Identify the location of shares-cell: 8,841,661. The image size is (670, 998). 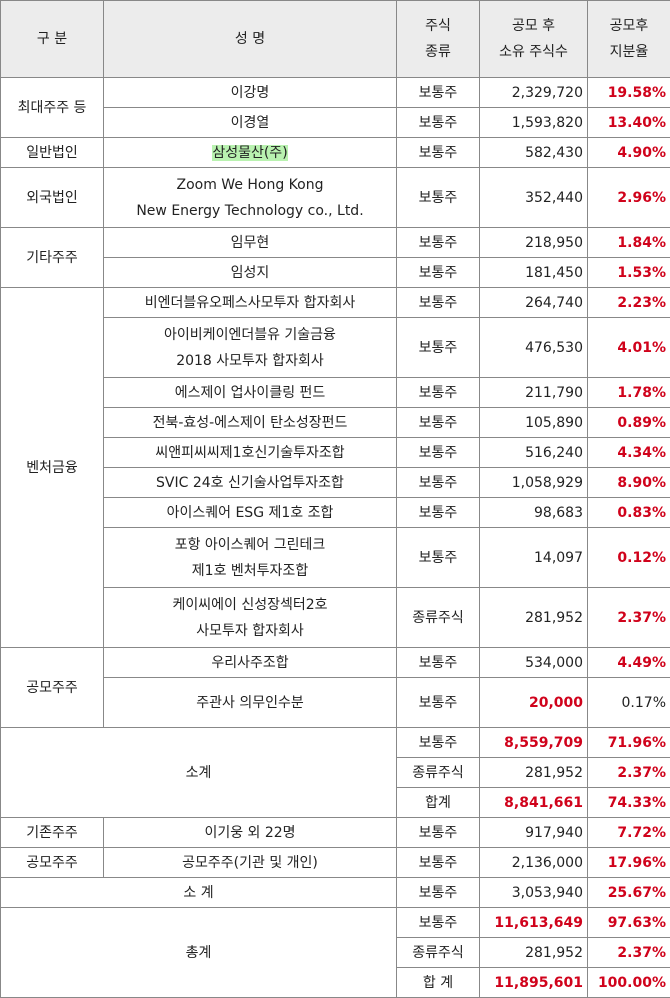
(534, 803).